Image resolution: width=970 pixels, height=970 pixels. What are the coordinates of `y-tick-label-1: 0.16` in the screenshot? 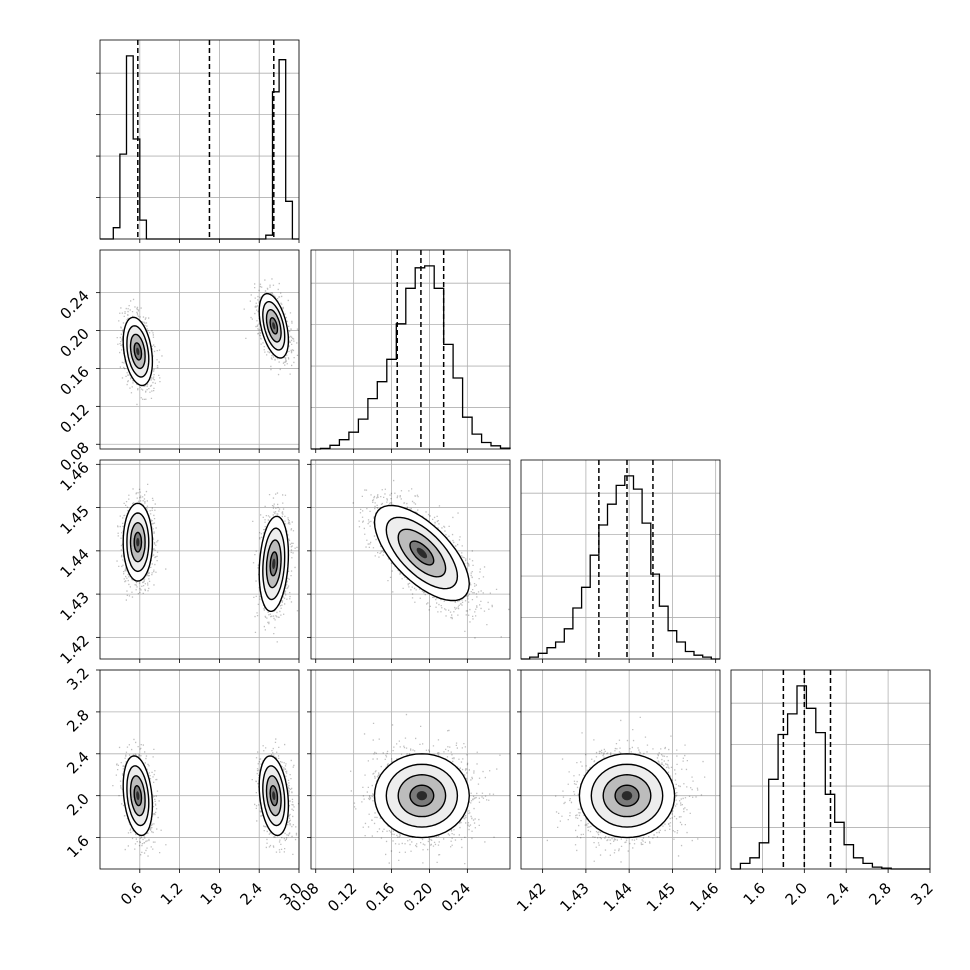 It's located at (74, 381).